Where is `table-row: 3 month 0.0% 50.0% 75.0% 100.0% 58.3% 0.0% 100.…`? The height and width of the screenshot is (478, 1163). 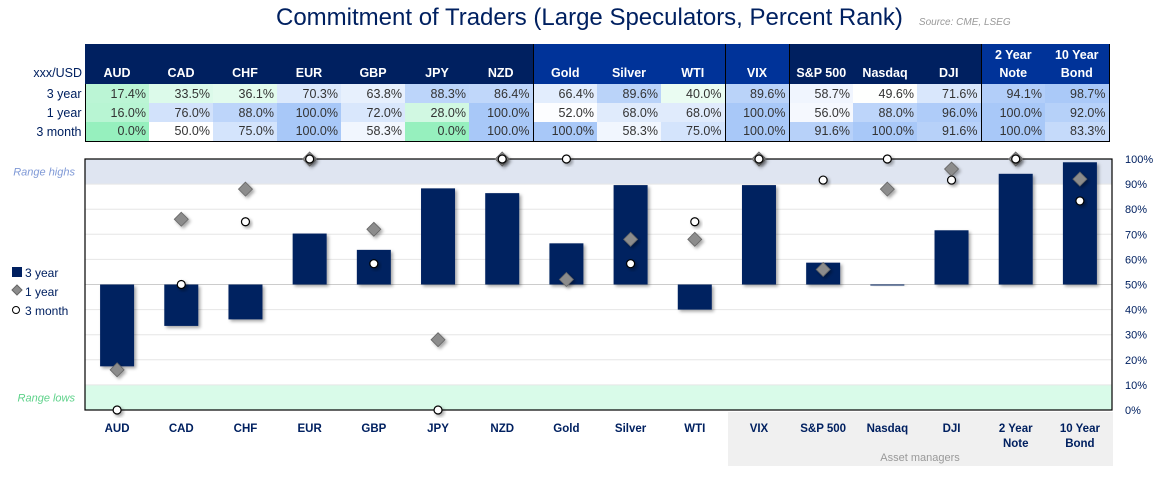 table-row: 3 month 0.0% 50.0% 75.0% 100.0% 58.3% 0.0% 100.… is located at coordinates (558, 132).